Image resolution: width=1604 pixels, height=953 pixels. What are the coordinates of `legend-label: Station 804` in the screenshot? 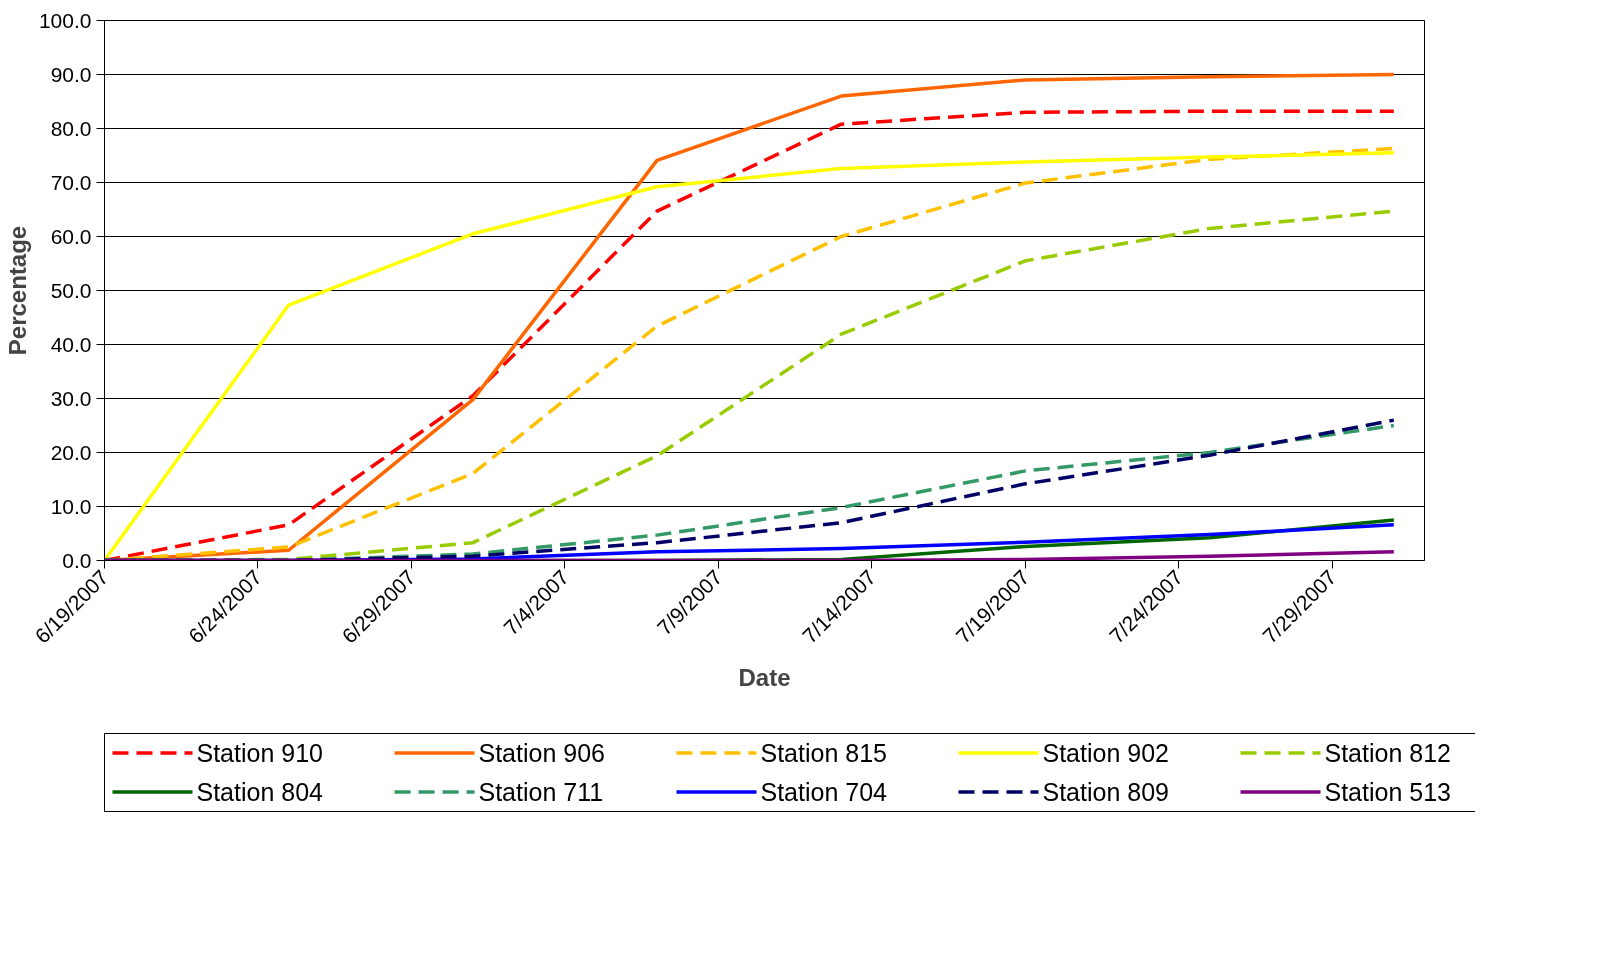 It's located at (260, 792).